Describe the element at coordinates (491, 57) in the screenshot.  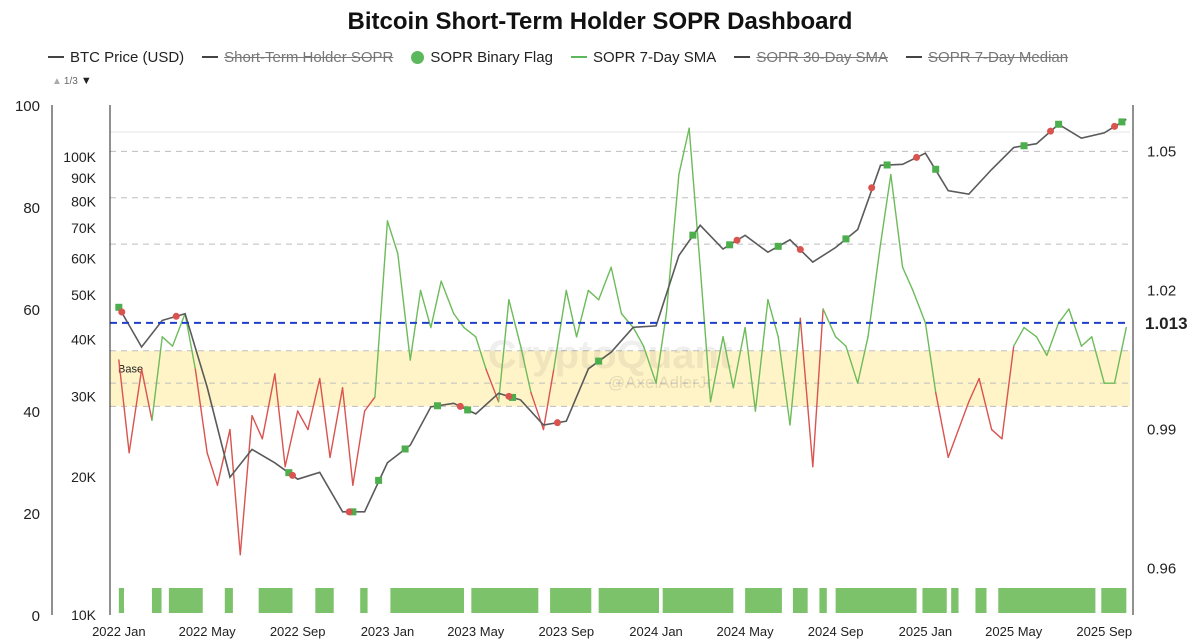
I see `legend-label: SOPR Binary Flag` at that location.